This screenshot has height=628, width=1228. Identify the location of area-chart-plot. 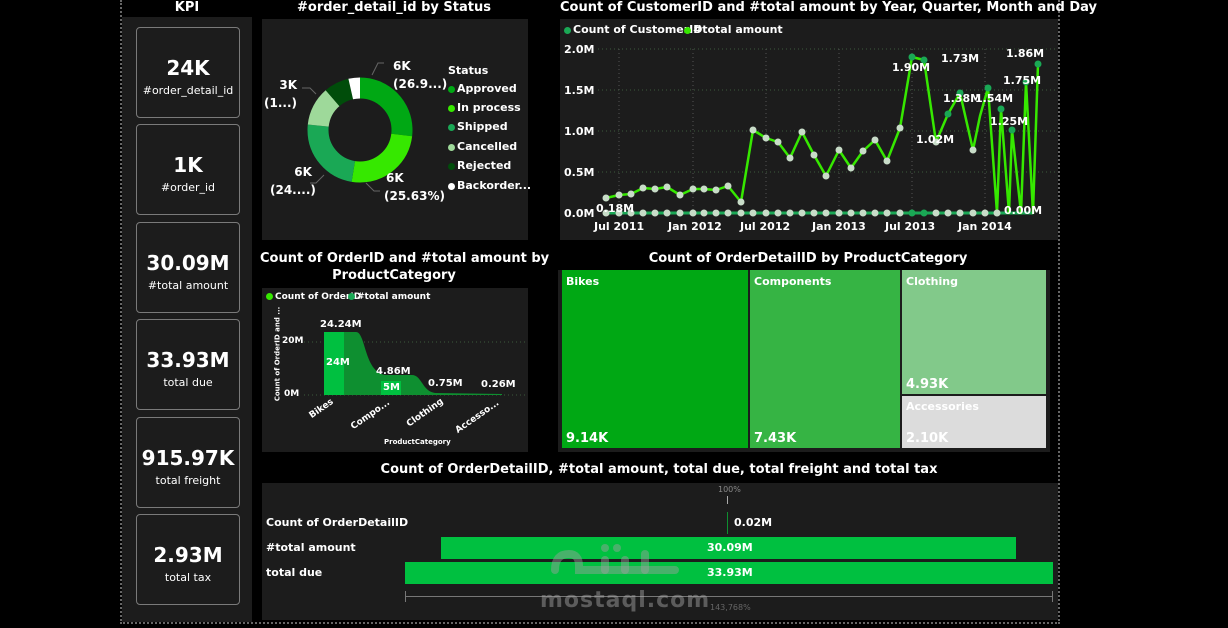
(395, 370).